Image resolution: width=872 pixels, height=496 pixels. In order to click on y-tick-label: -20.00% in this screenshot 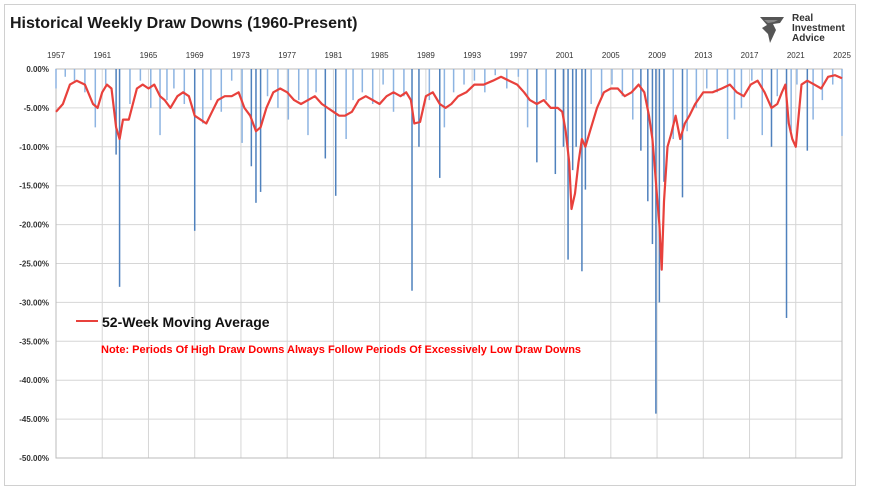, I will do `click(34, 225)`.